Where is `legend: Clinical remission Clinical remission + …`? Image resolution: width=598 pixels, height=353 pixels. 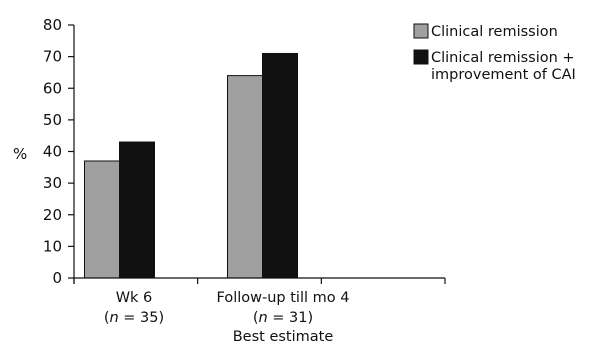
legend: Clinical remission Clinical remission + … is located at coordinates (494, 53).